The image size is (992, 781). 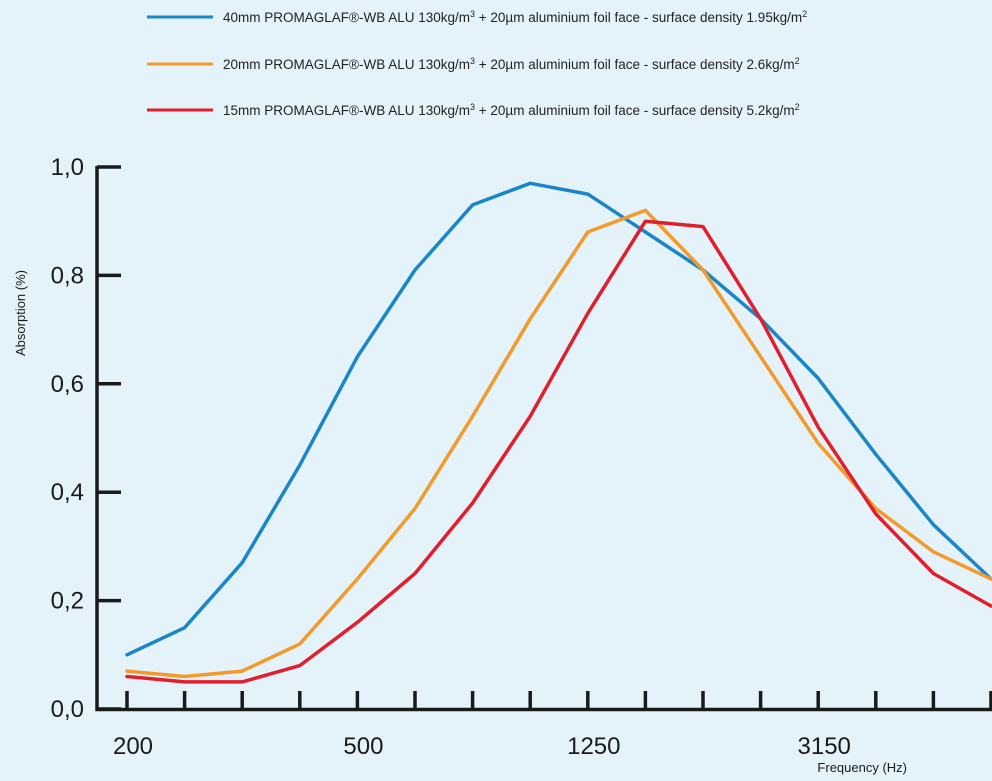 What do you see at coordinates (593, 746) in the screenshot?
I see `x-tick-label: 1250` at bounding box center [593, 746].